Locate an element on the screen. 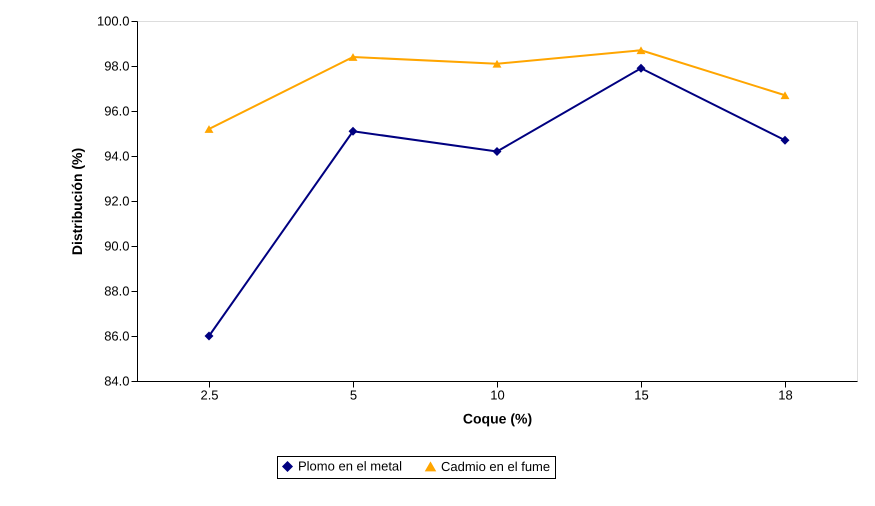 This screenshot has width=875, height=506. y-tick-label: 94.0 is located at coordinates (117, 156).